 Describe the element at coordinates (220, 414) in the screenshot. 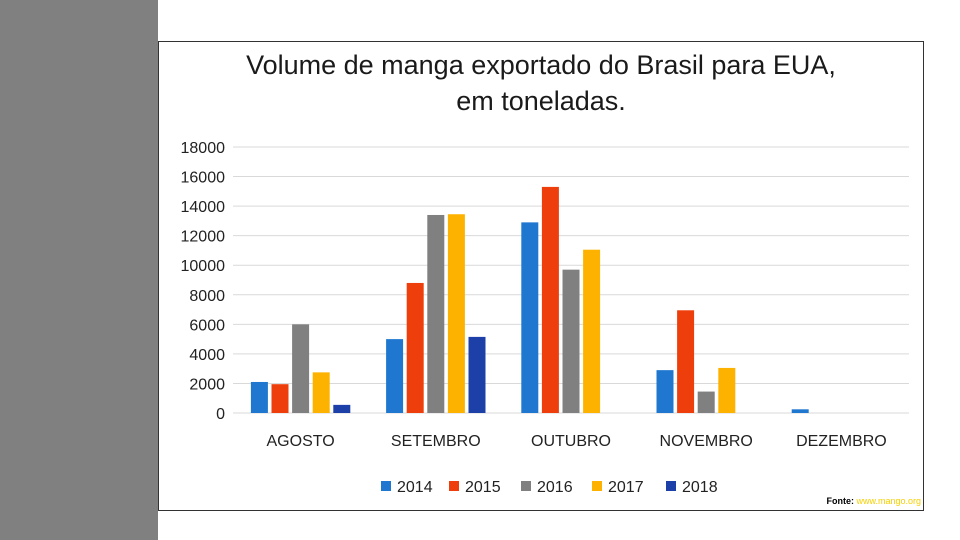

I see `y-tick-label: 0` at that location.